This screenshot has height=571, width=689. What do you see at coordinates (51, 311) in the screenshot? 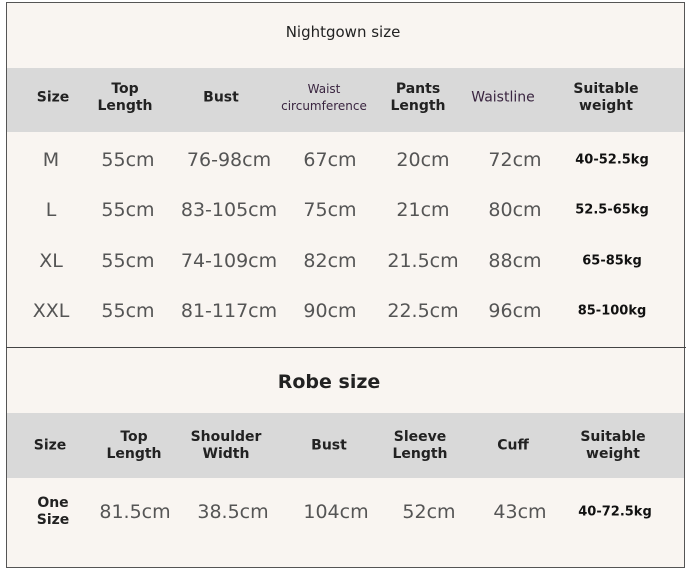
I see `nightgown-cell-size: XXL` at bounding box center [51, 311].